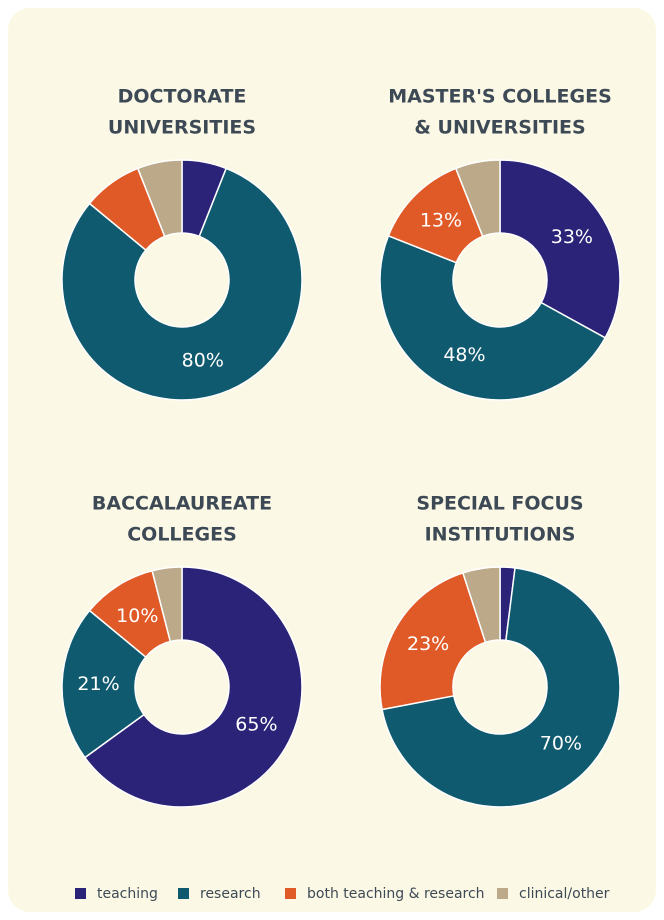 This screenshot has width=664, height=920. What do you see at coordinates (500, 535) in the screenshot?
I see `chart-title: INSTITUTIONS` at bounding box center [500, 535].